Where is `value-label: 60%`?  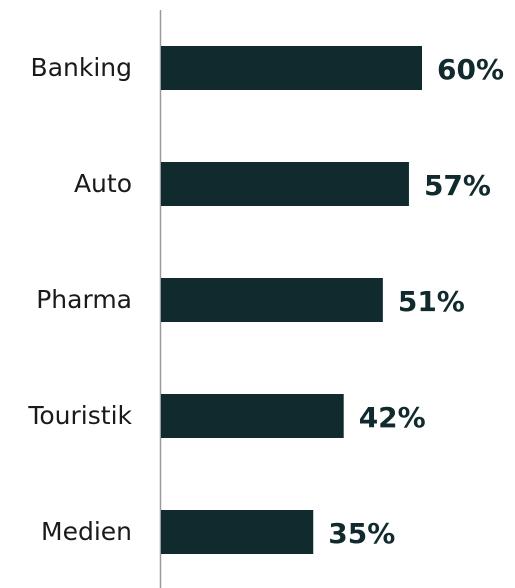
value-label: 60% is located at coordinates (470, 69).